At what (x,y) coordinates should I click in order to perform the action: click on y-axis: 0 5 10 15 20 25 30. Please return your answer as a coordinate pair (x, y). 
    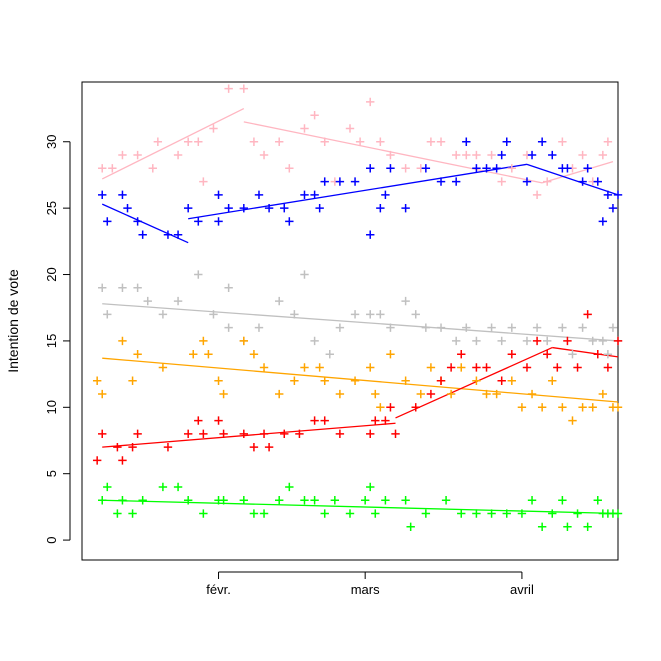
    Looking at the image, I should click on (57, 339).